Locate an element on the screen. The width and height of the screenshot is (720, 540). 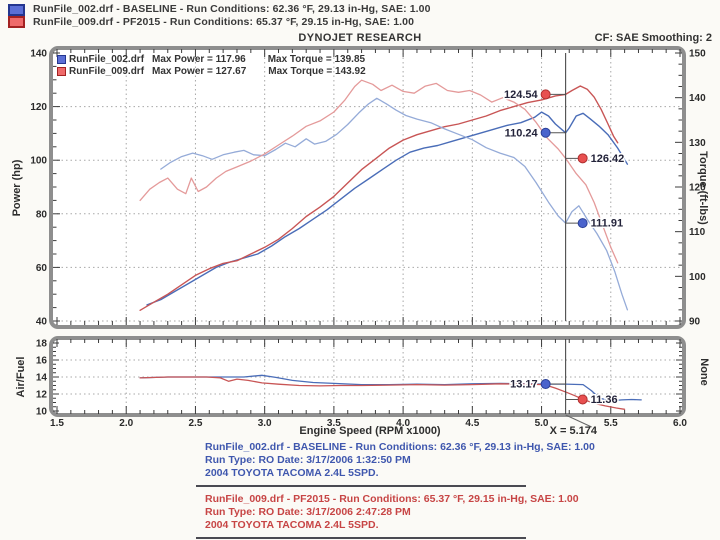
brand-title: DYNOJET RESEARCH is located at coordinates (360, 38).